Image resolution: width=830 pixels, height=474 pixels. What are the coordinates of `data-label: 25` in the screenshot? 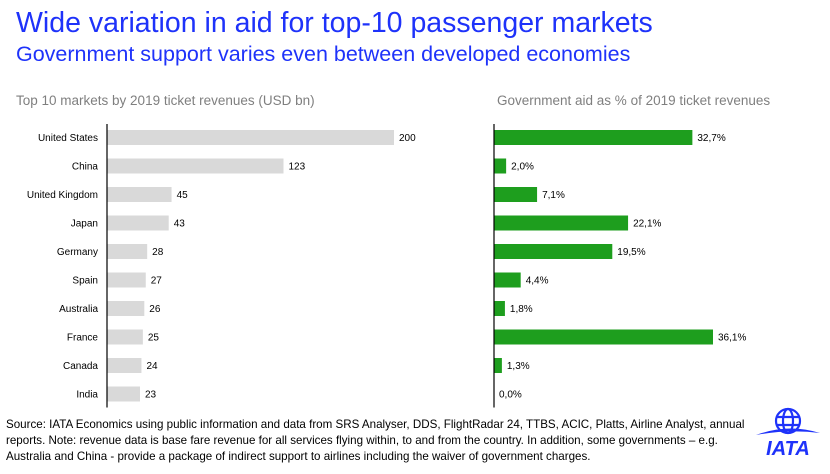 It's located at (154, 338).